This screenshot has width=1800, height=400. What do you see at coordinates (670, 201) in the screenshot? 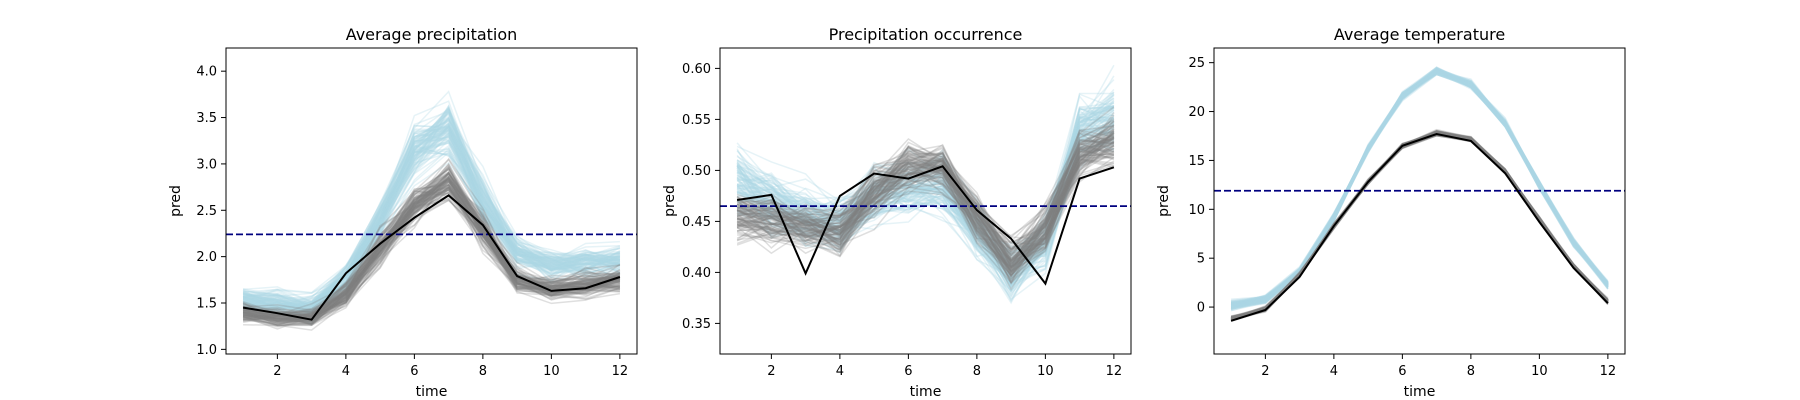
I see `y-axis-label: pred` at bounding box center [670, 201].